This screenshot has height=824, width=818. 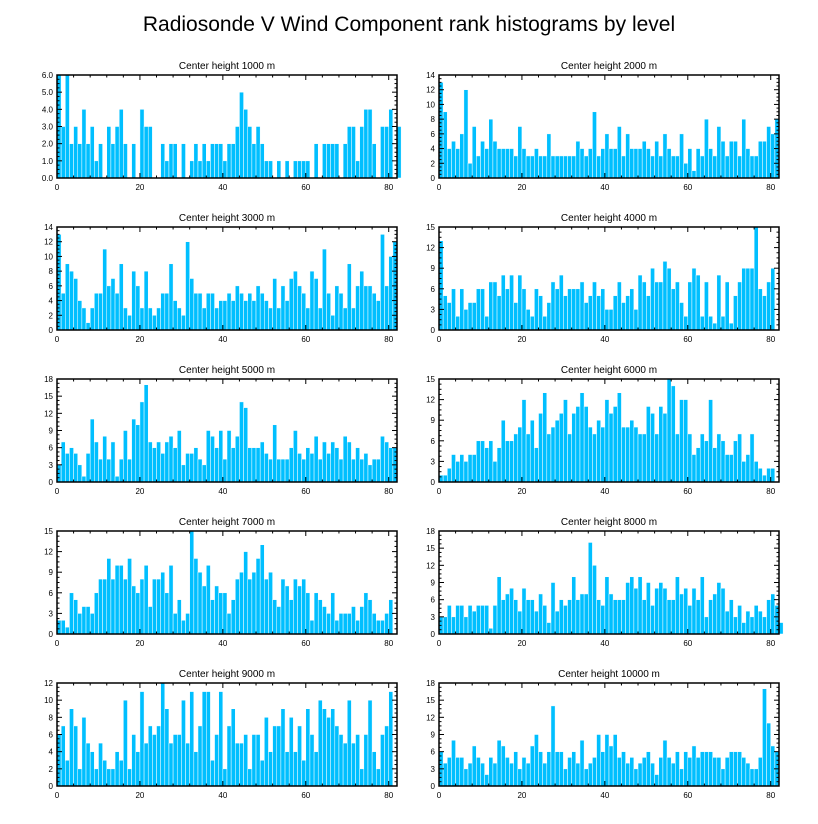 What do you see at coordinates (604, 187) in the screenshot?
I see `x-tick-label: 40` at bounding box center [604, 187].